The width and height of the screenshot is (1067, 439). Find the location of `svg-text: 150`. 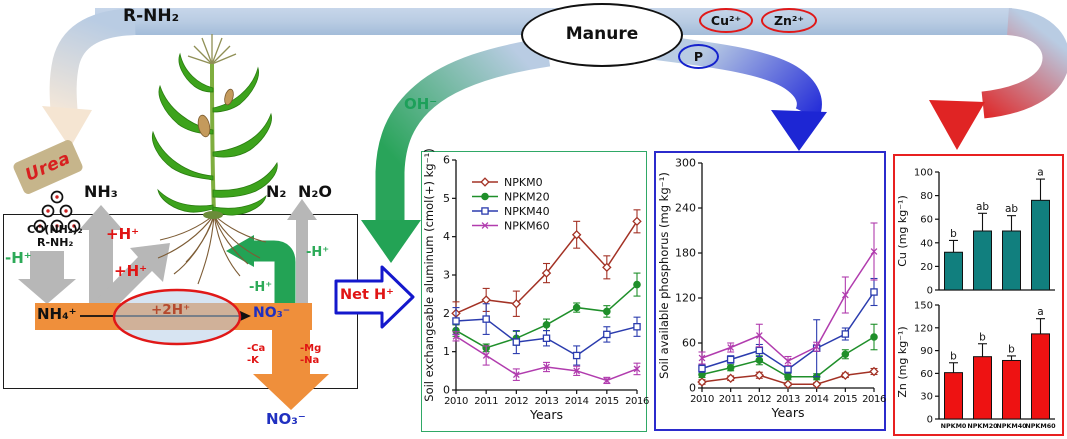

svg-text: 150 is located at coordinates (923, 306).